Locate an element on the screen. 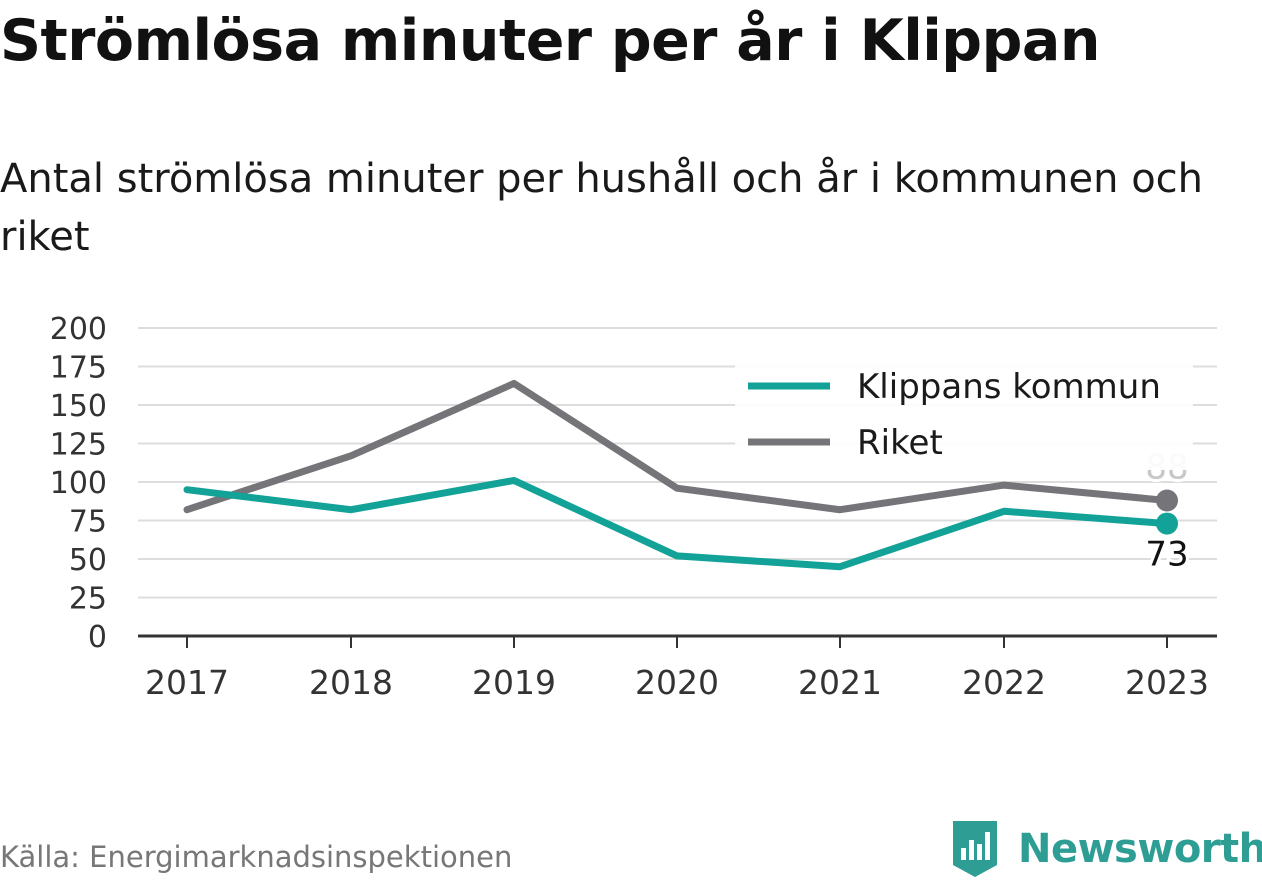 The height and width of the screenshot is (880, 1262). y-tick-label: 25 is located at coordinates (88, 599).